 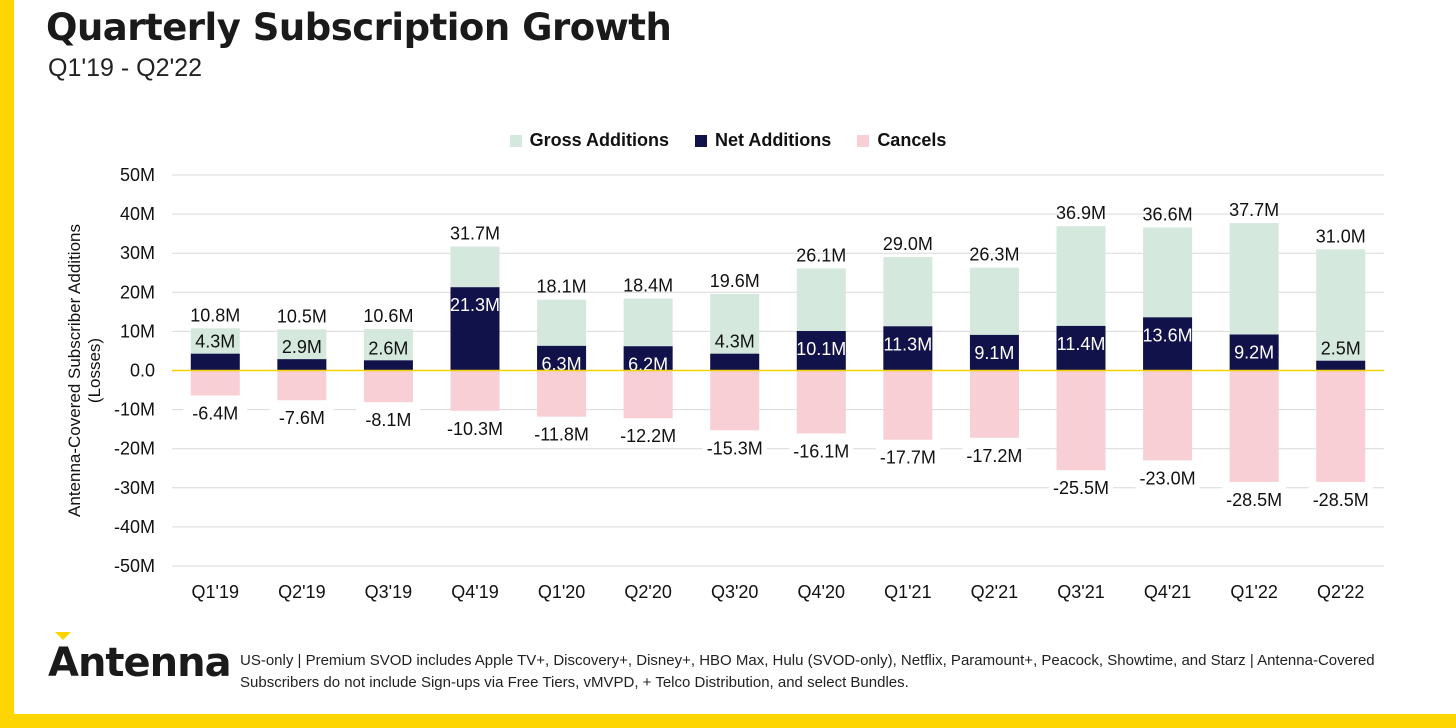 What do you see at coordinates (134, 566) in the screenshot?
I see `y-tick-label: -50M` at bounding box center [134, 566].